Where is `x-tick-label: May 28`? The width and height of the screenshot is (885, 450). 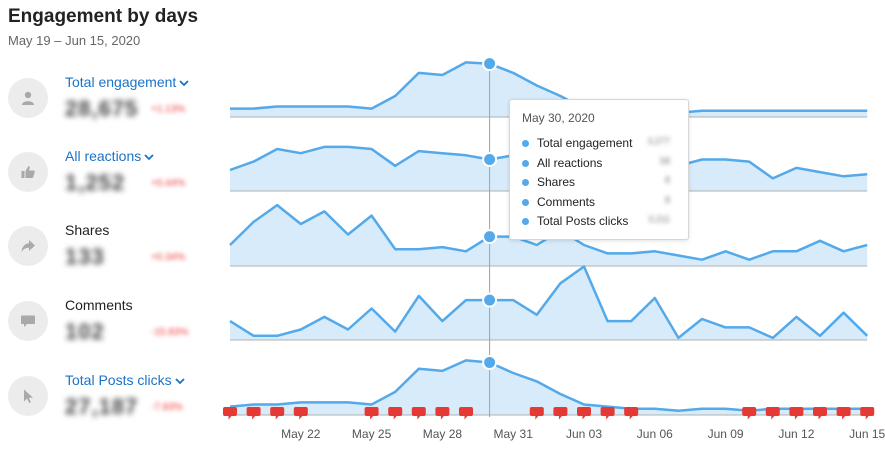
x-tick-label: May 28 is located at coordinates (443, 434).